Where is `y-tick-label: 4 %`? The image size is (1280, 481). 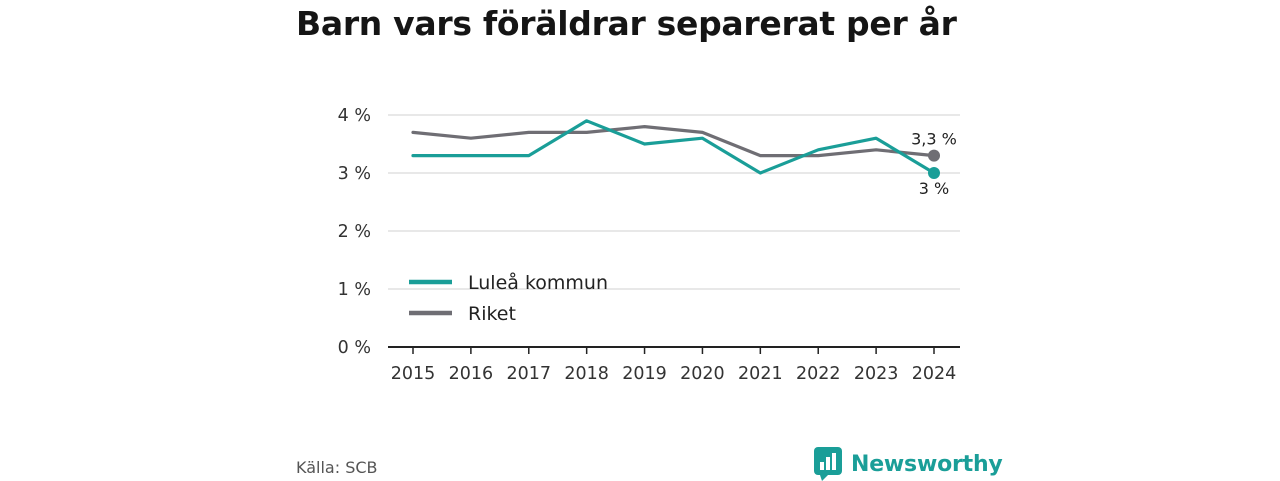
y-tick-label: 4 % is located at coordinates (354, 116).